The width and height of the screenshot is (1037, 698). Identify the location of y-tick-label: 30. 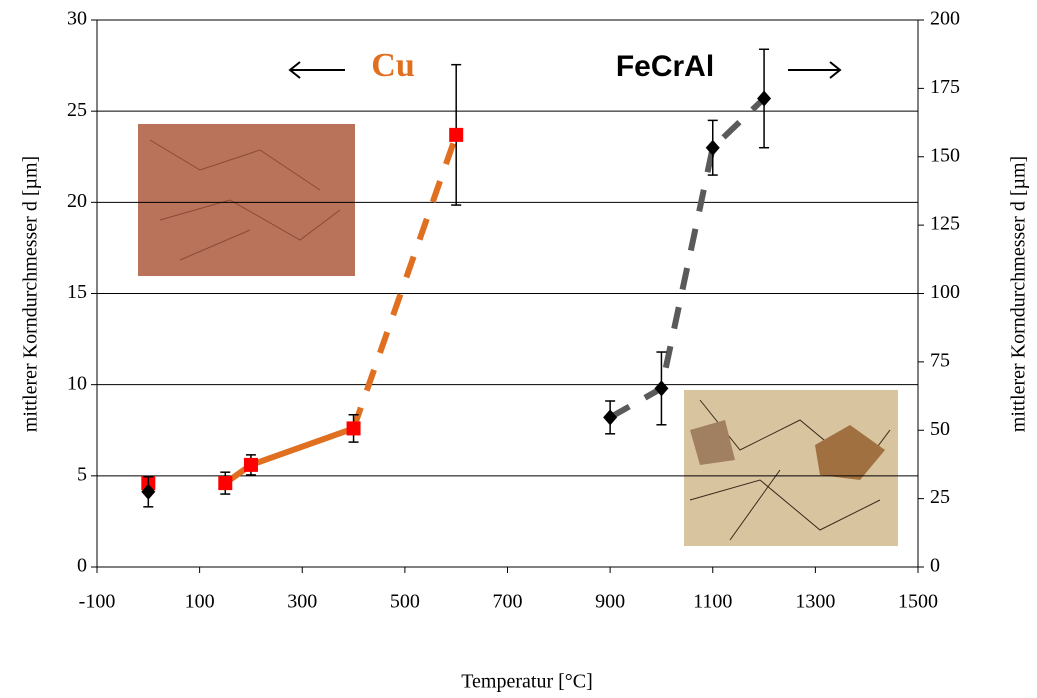
(77, 19).